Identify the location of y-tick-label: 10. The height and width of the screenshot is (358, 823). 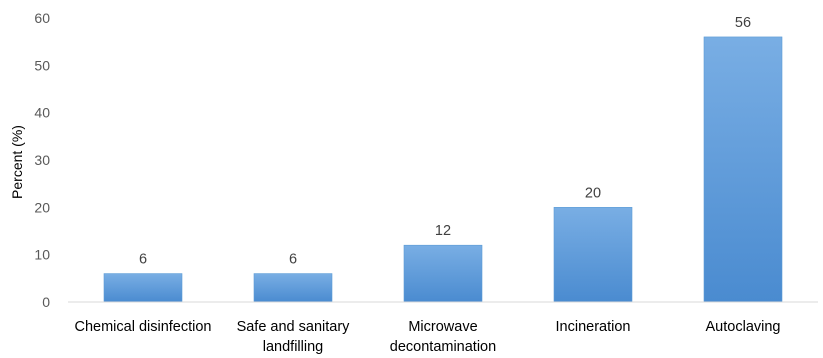
(42, 255).